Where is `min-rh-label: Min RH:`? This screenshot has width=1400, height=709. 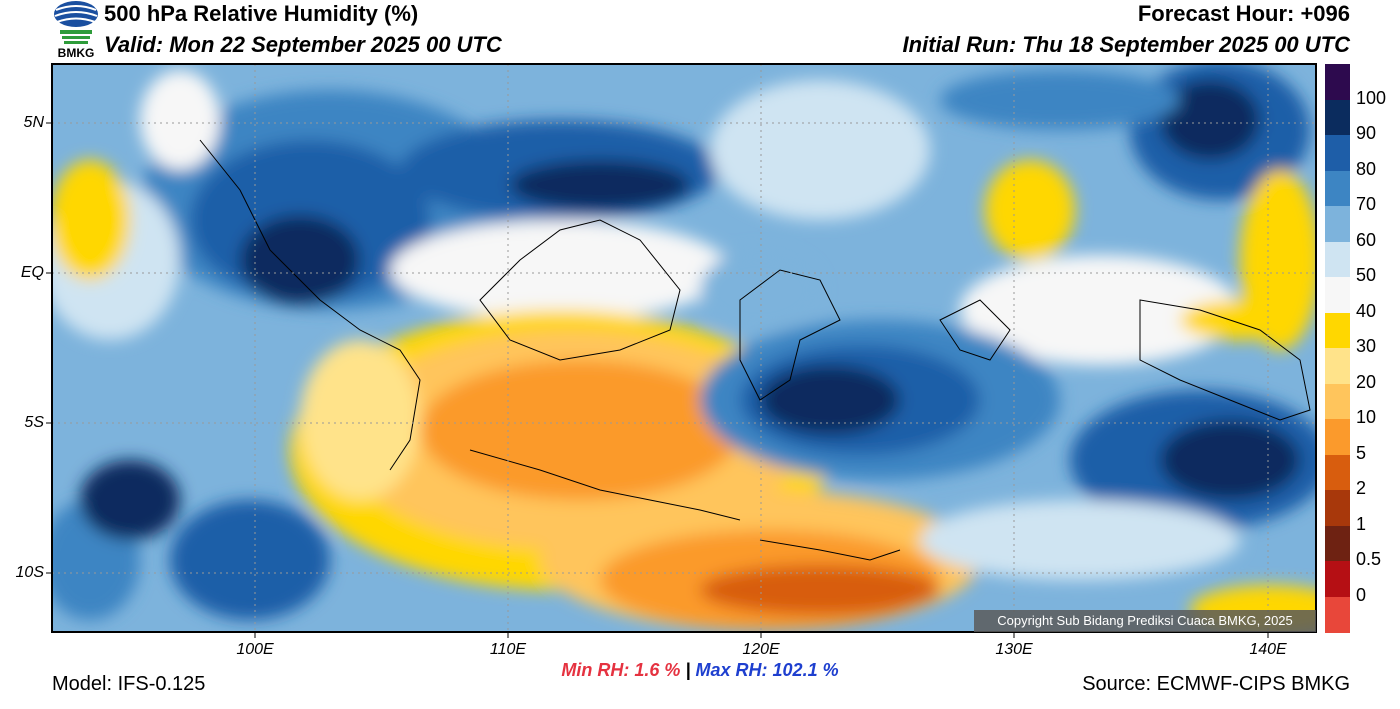 min-rh-label: Min RH: is located at coordinates (595, 670).